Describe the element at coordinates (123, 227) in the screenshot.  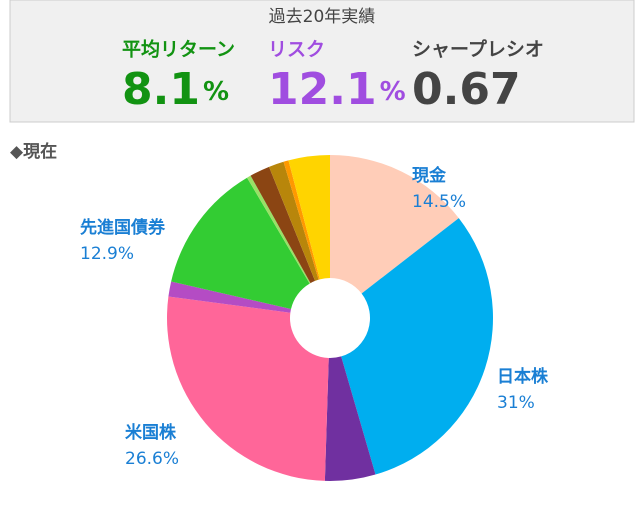
I see `slice-label: 先進国債券` at that location.